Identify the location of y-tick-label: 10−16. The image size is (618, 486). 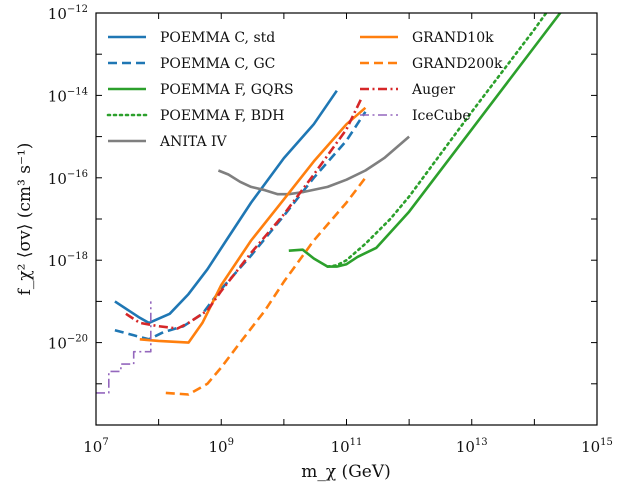
(68, 178).